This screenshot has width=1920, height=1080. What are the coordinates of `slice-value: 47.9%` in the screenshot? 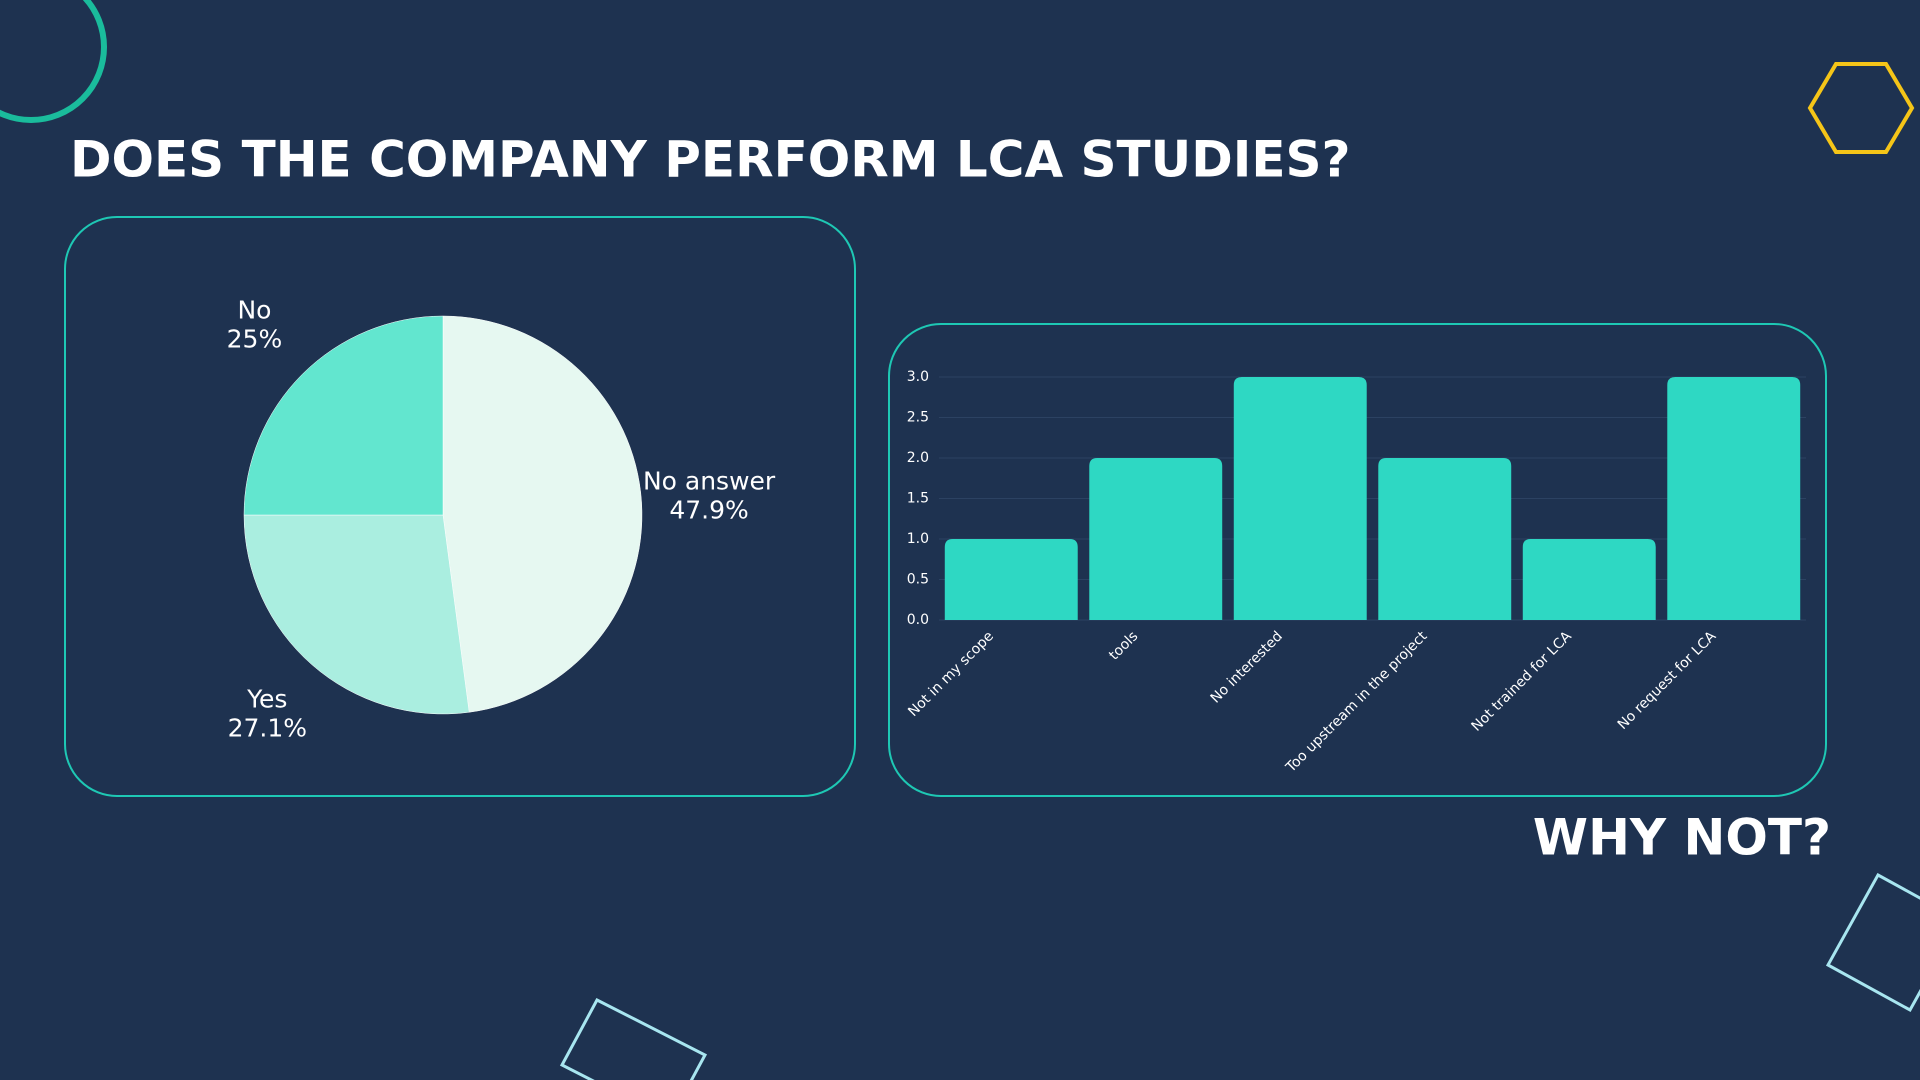 It's located at (708, 509).